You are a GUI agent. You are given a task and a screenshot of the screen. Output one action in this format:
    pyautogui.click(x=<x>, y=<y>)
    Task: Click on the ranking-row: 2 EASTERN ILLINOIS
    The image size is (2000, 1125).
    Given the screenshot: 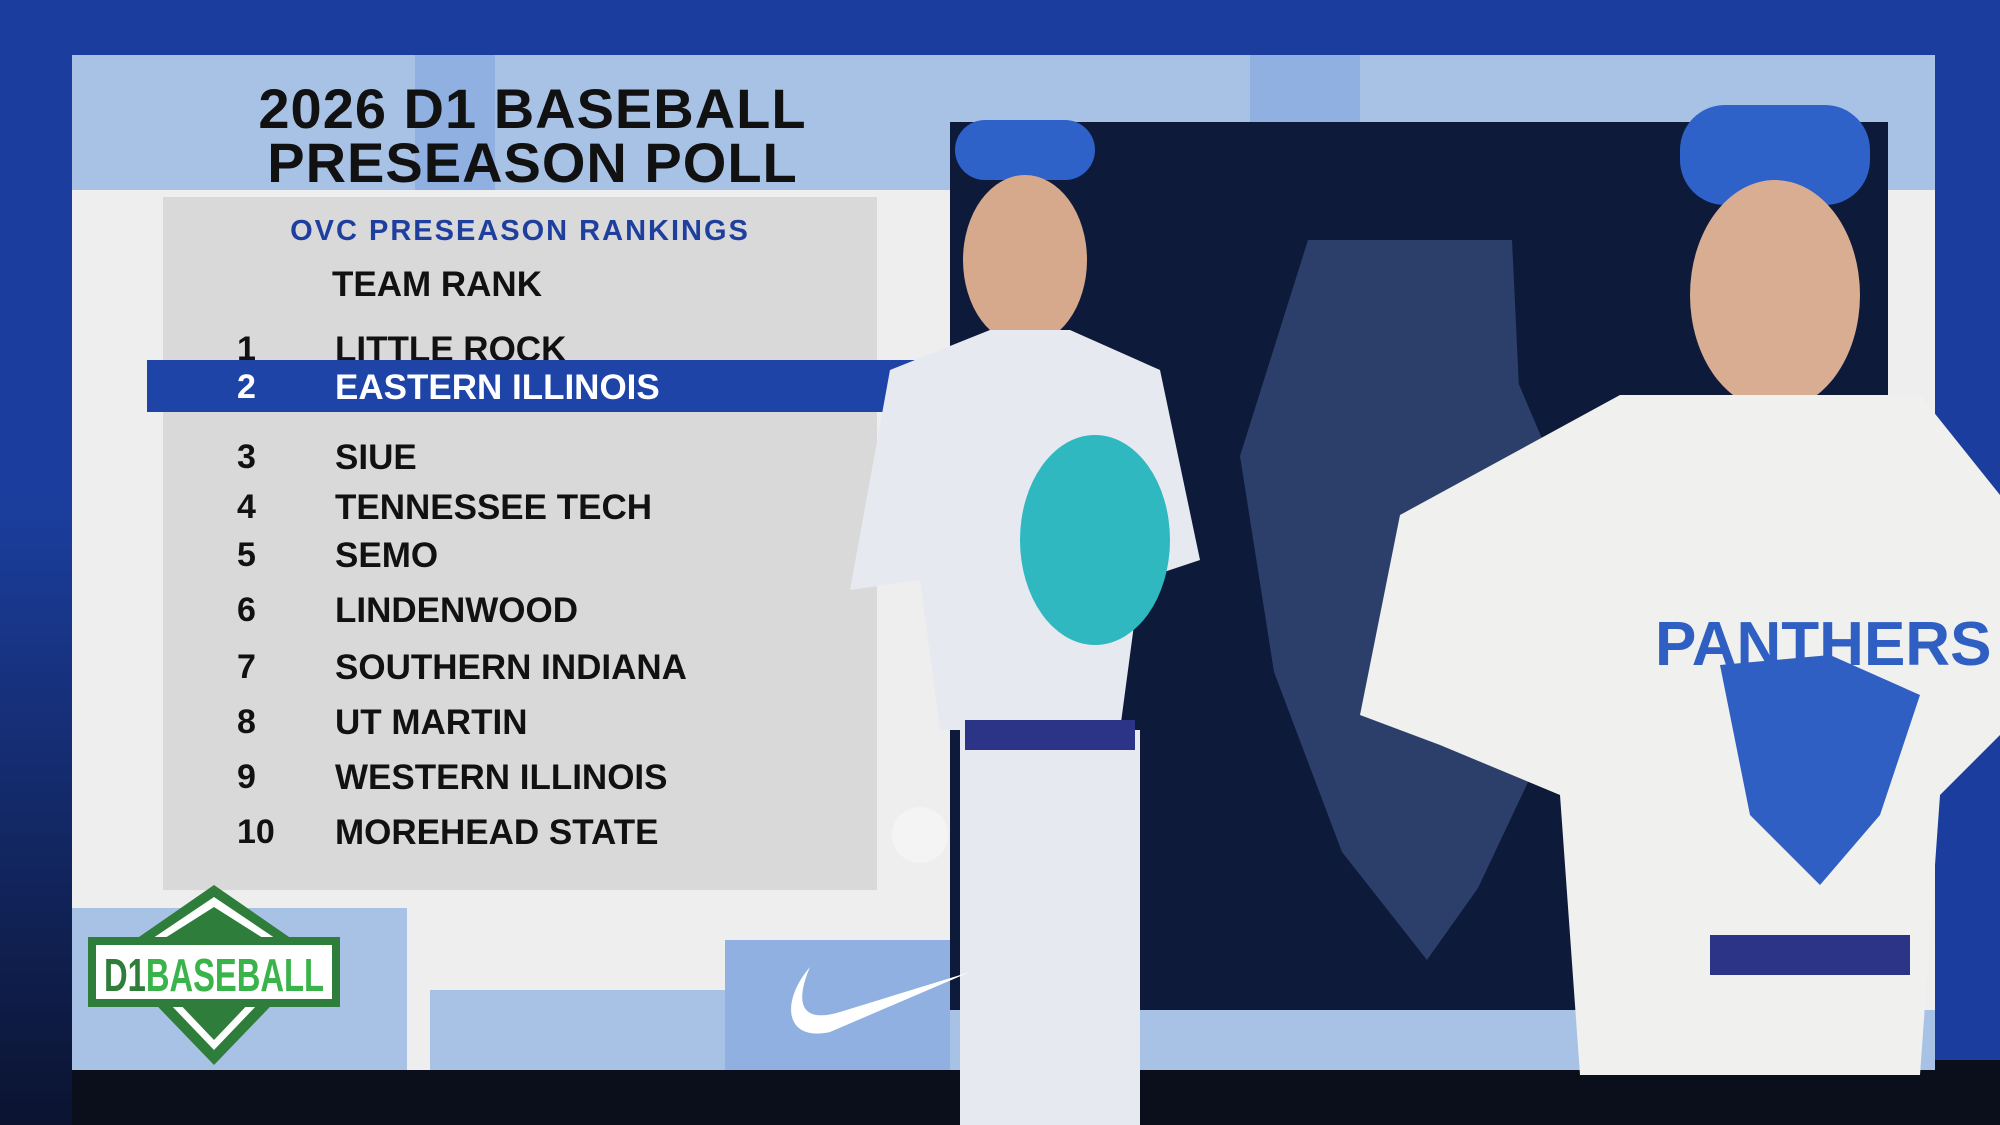 What is the action you would take?
    pyautogui.click(x=548, y=386)
    